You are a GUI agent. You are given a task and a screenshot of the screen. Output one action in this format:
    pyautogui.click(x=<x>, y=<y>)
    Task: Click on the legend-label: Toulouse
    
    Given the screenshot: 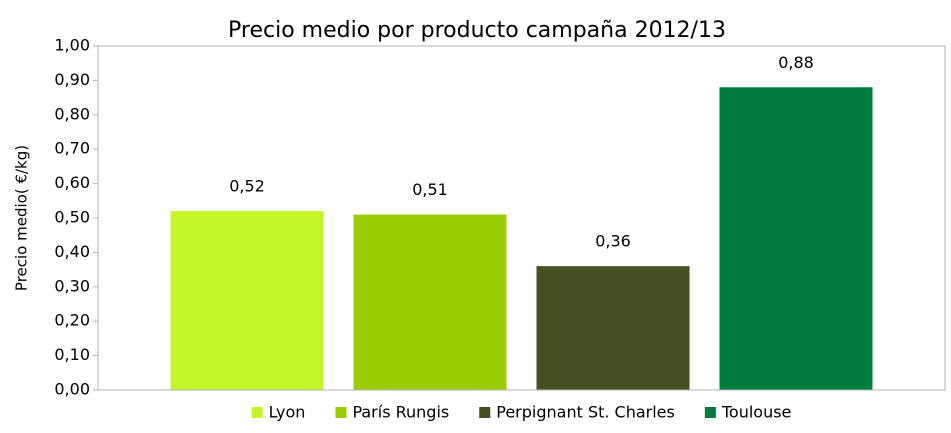 What is the action you would take?
    pyautogui.click(x=756, y=412)
    